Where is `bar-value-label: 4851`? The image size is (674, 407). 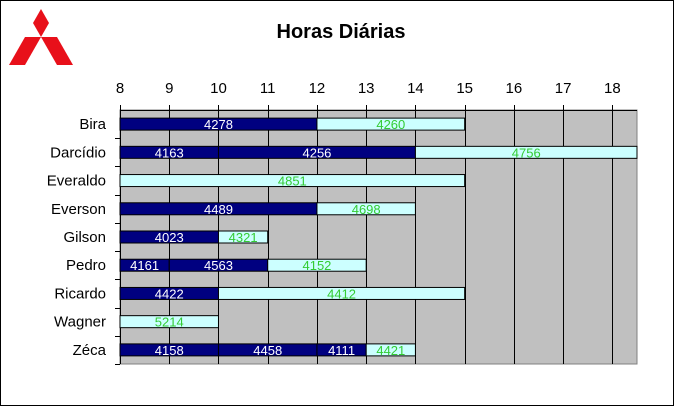 bar-value-label: 4851 is located at coordinates (292, 181).